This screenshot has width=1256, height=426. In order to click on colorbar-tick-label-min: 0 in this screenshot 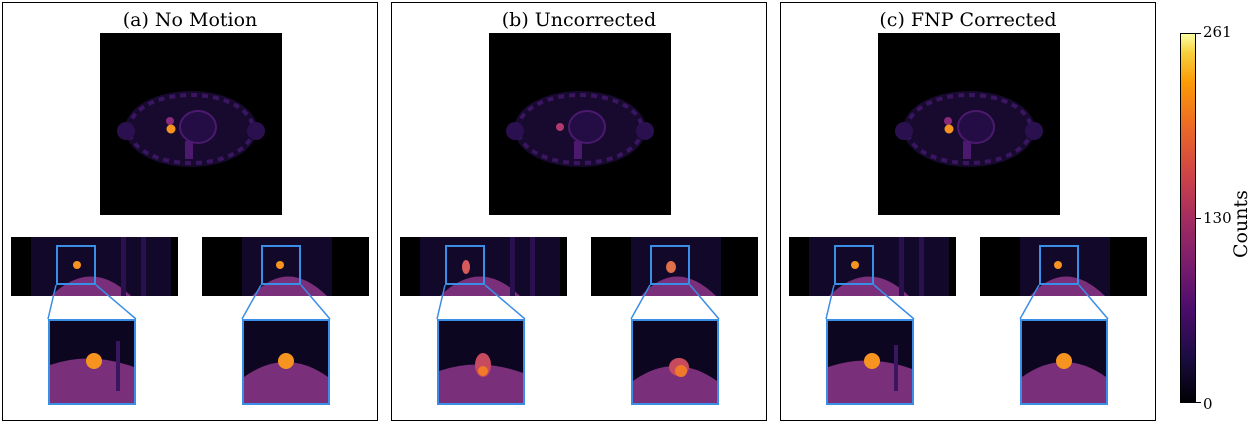, I will do `click(1208, 404)`.